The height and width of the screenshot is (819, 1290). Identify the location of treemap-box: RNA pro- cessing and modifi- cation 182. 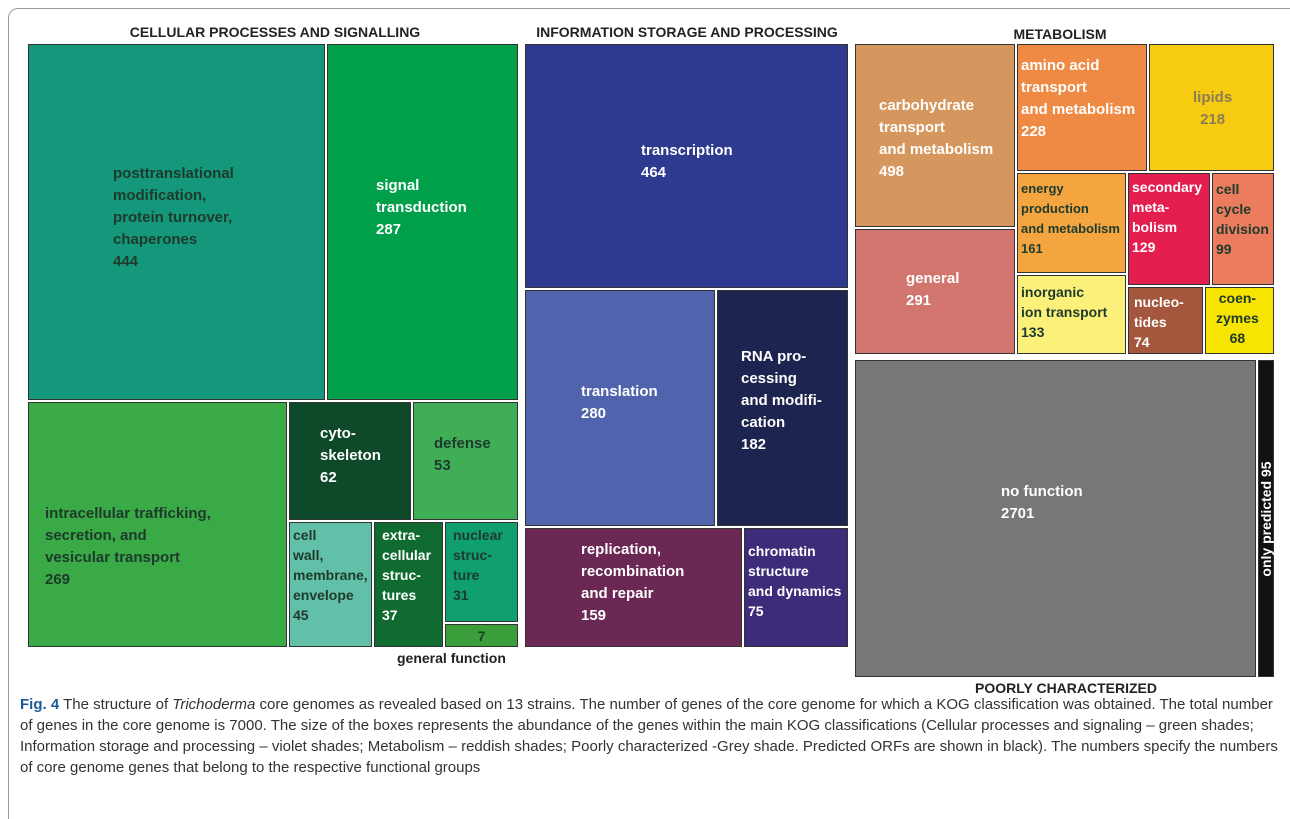
(782, 408).